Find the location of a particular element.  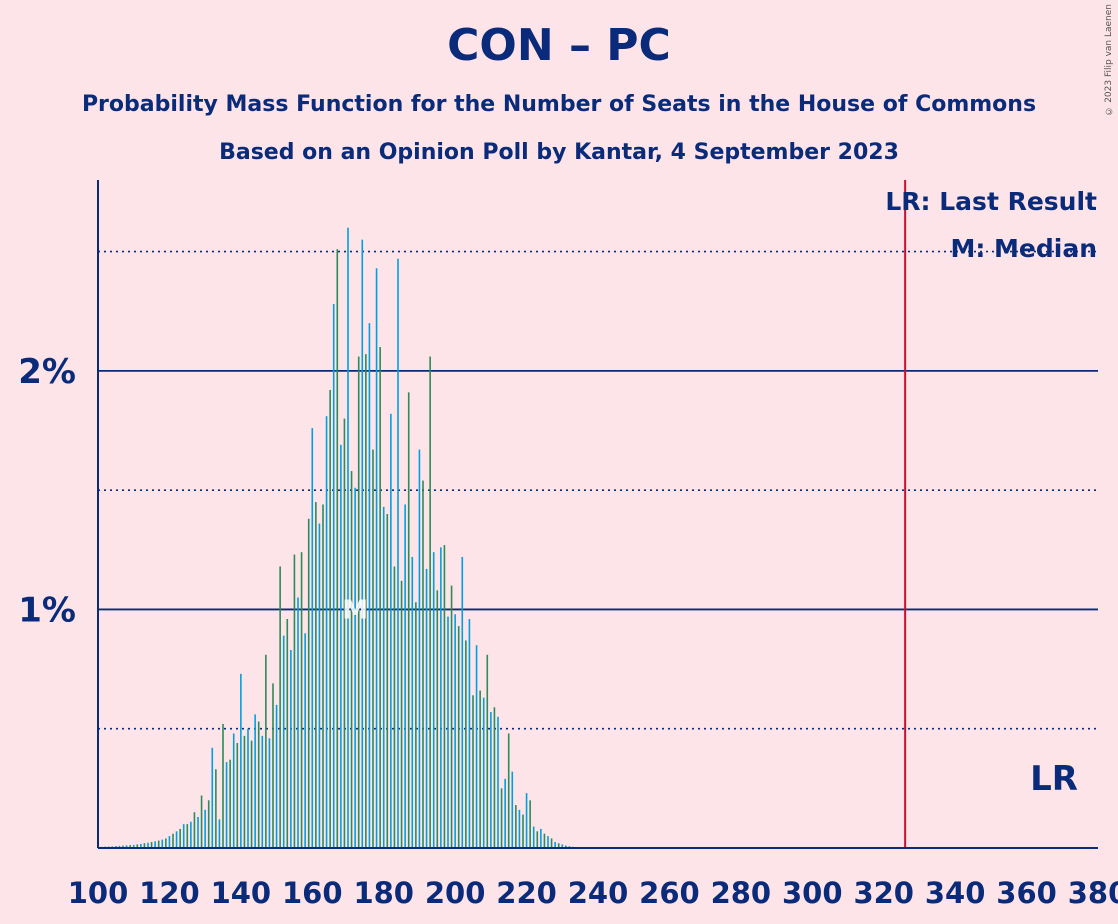

legend-last-result: LR: Last Result is located at coordinates (991, 201).